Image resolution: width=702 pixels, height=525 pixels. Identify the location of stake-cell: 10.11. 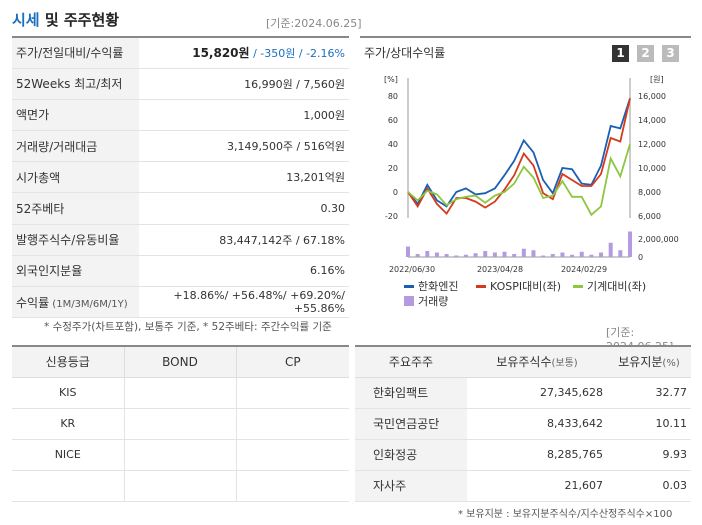
(649, 424).